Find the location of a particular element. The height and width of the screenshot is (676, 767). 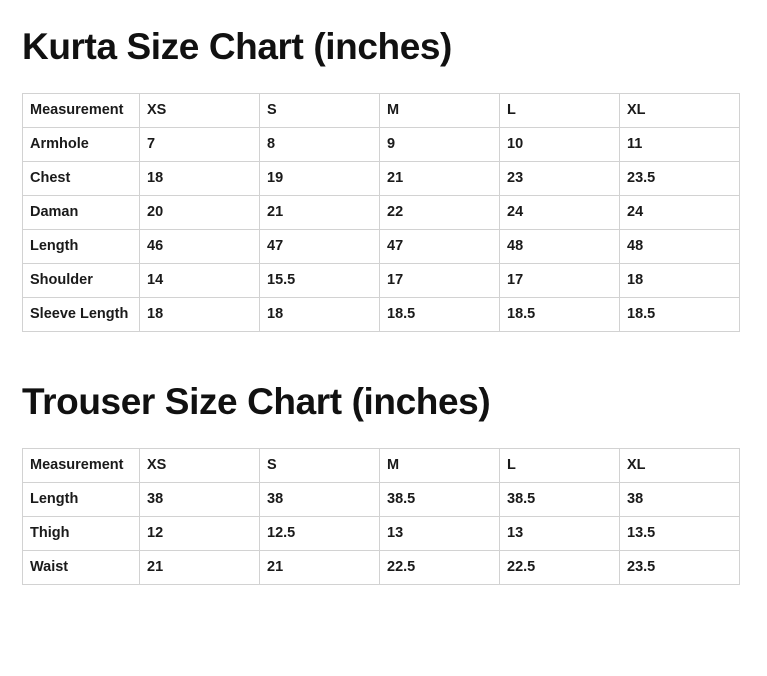

trouser-chart-title: Trouser Size Chart (inches) is located at coordinates (256, 401).